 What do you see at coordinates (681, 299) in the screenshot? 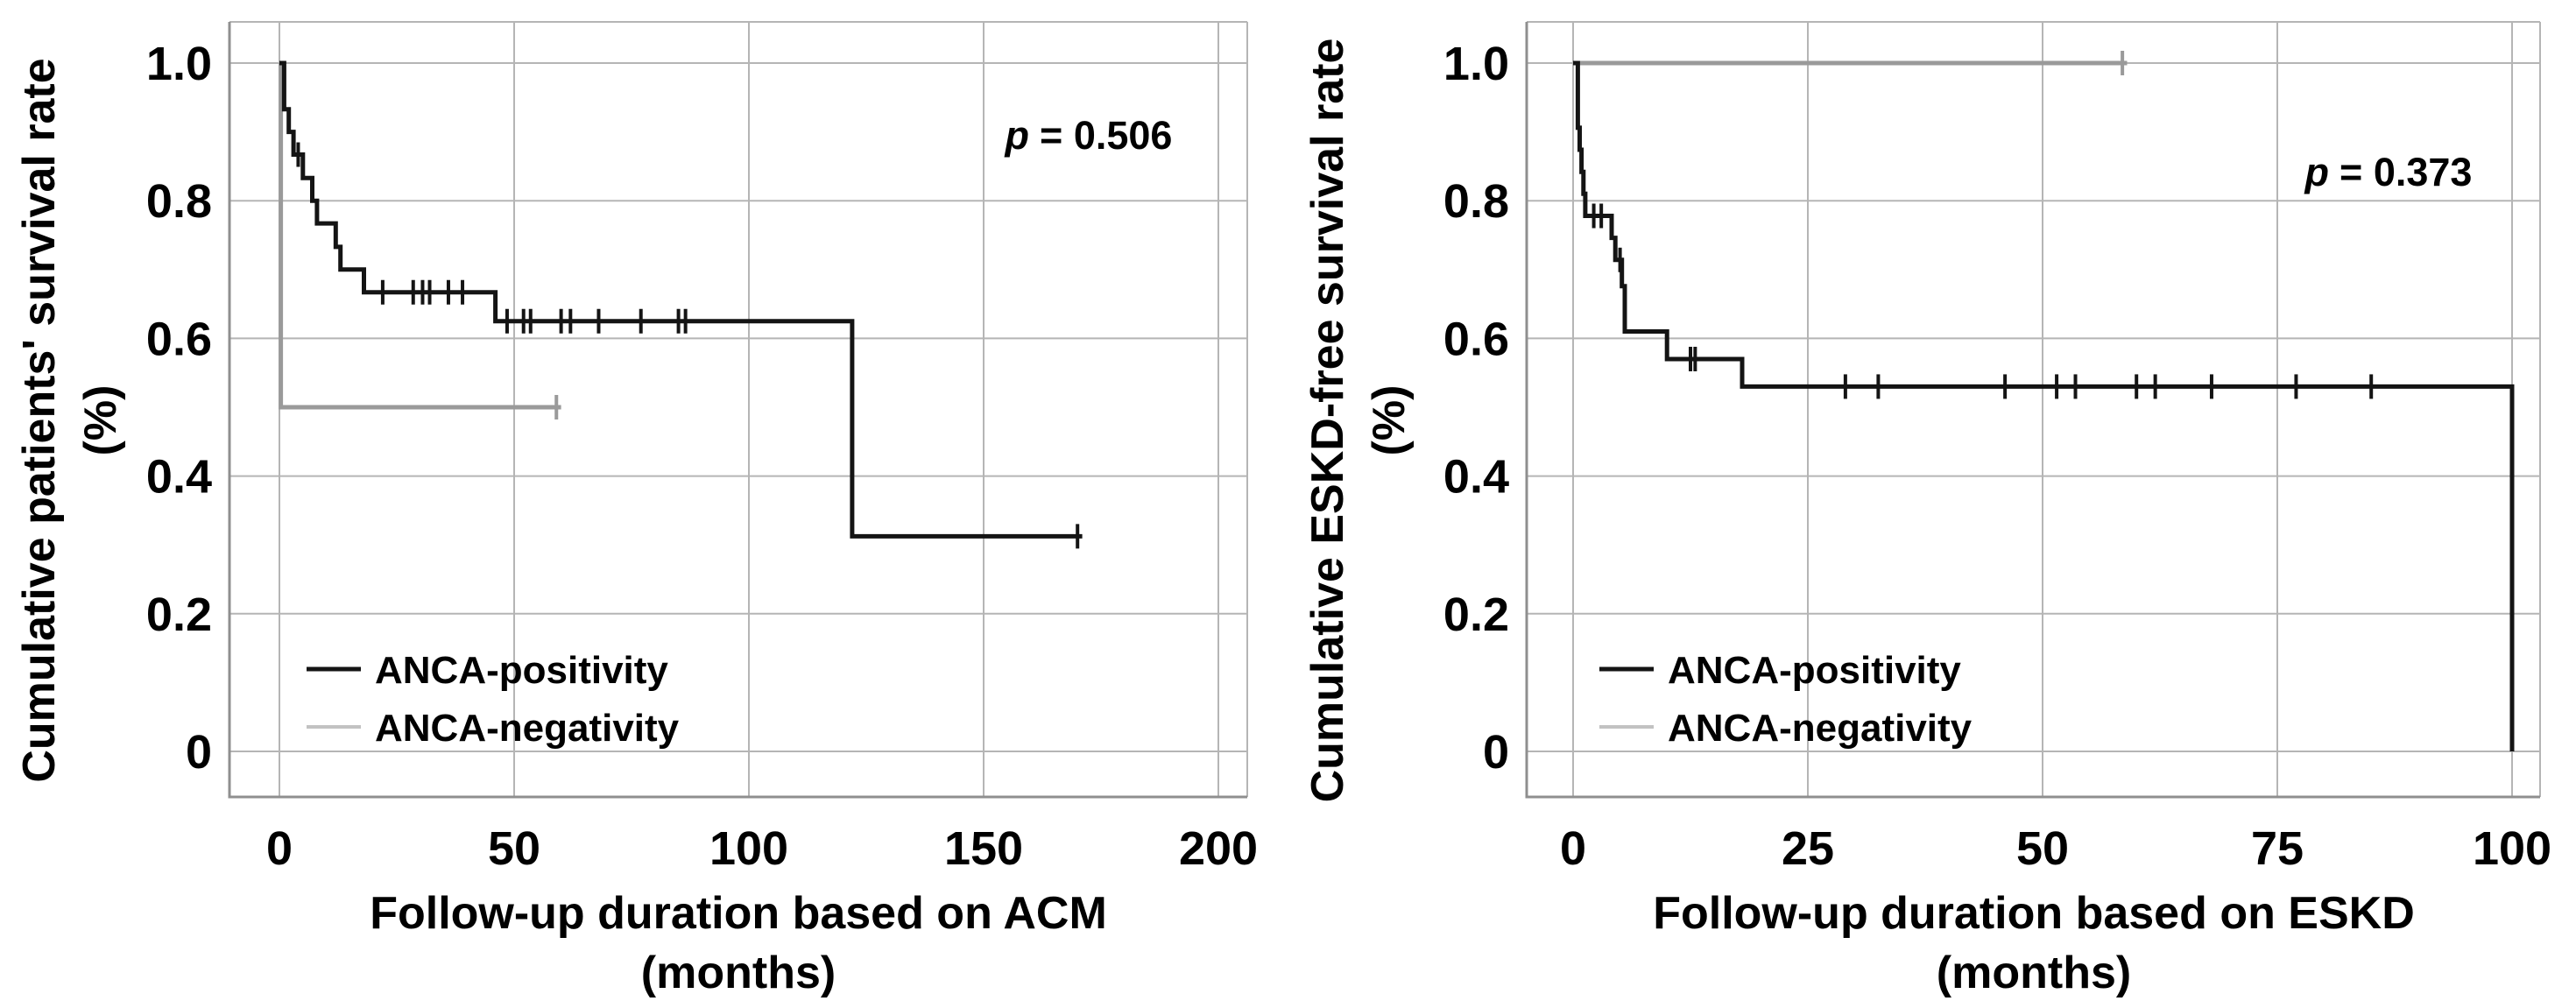
I see `series-line-anca-positivity` at bounding box center [681, 299].